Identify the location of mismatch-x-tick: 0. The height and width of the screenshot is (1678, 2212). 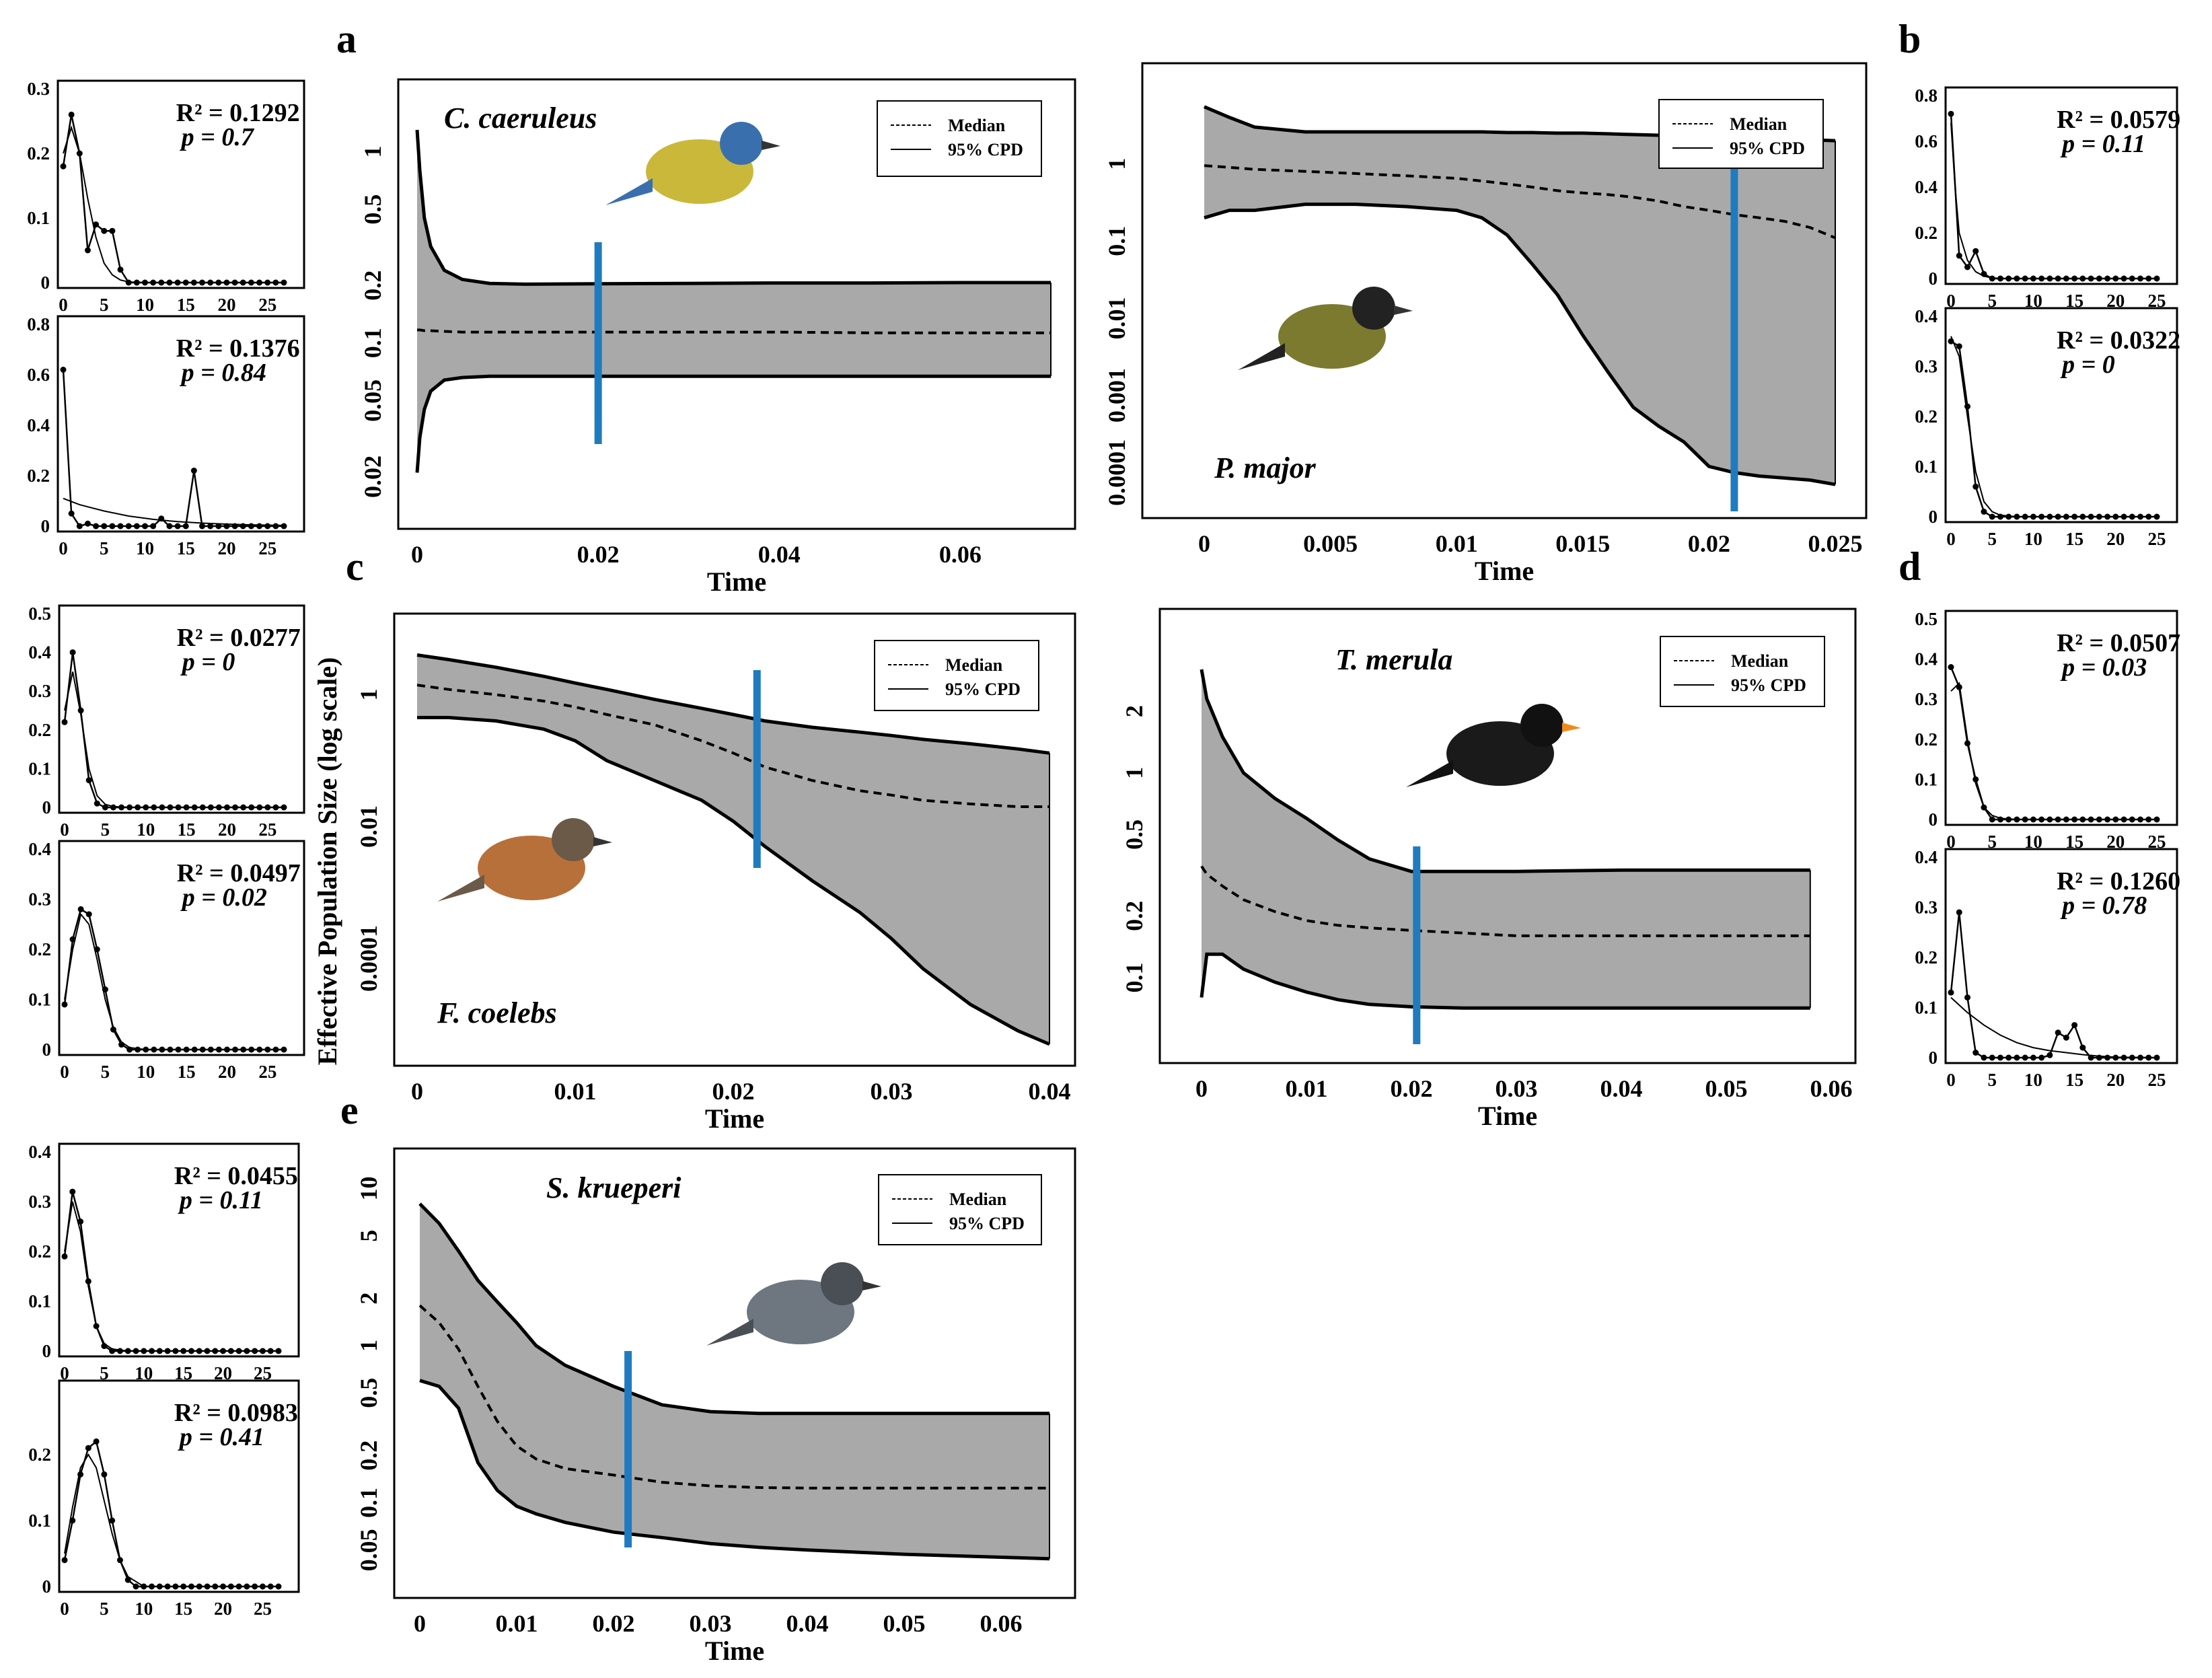
(64, 1373).